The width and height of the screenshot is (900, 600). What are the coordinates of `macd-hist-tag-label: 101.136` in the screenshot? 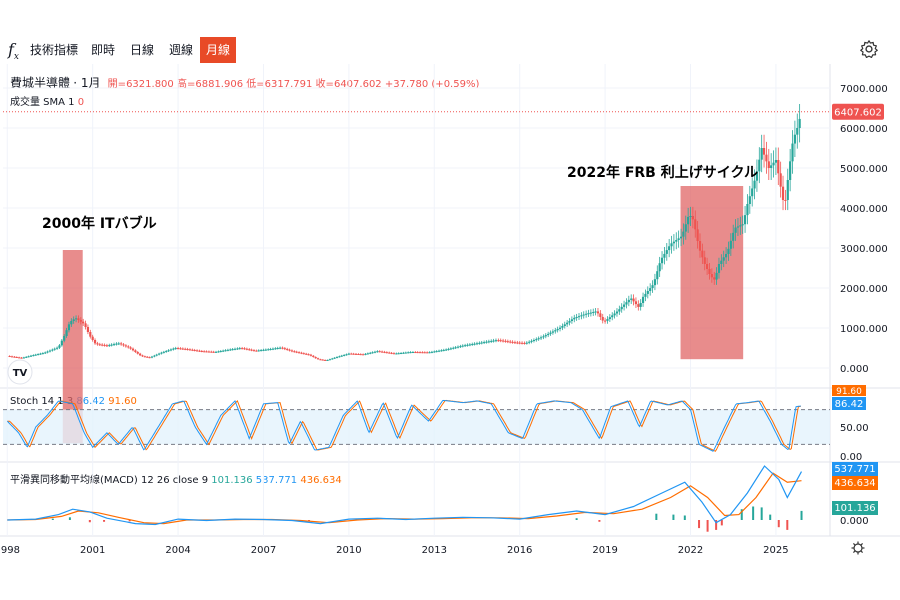 It's located at (854, 508).